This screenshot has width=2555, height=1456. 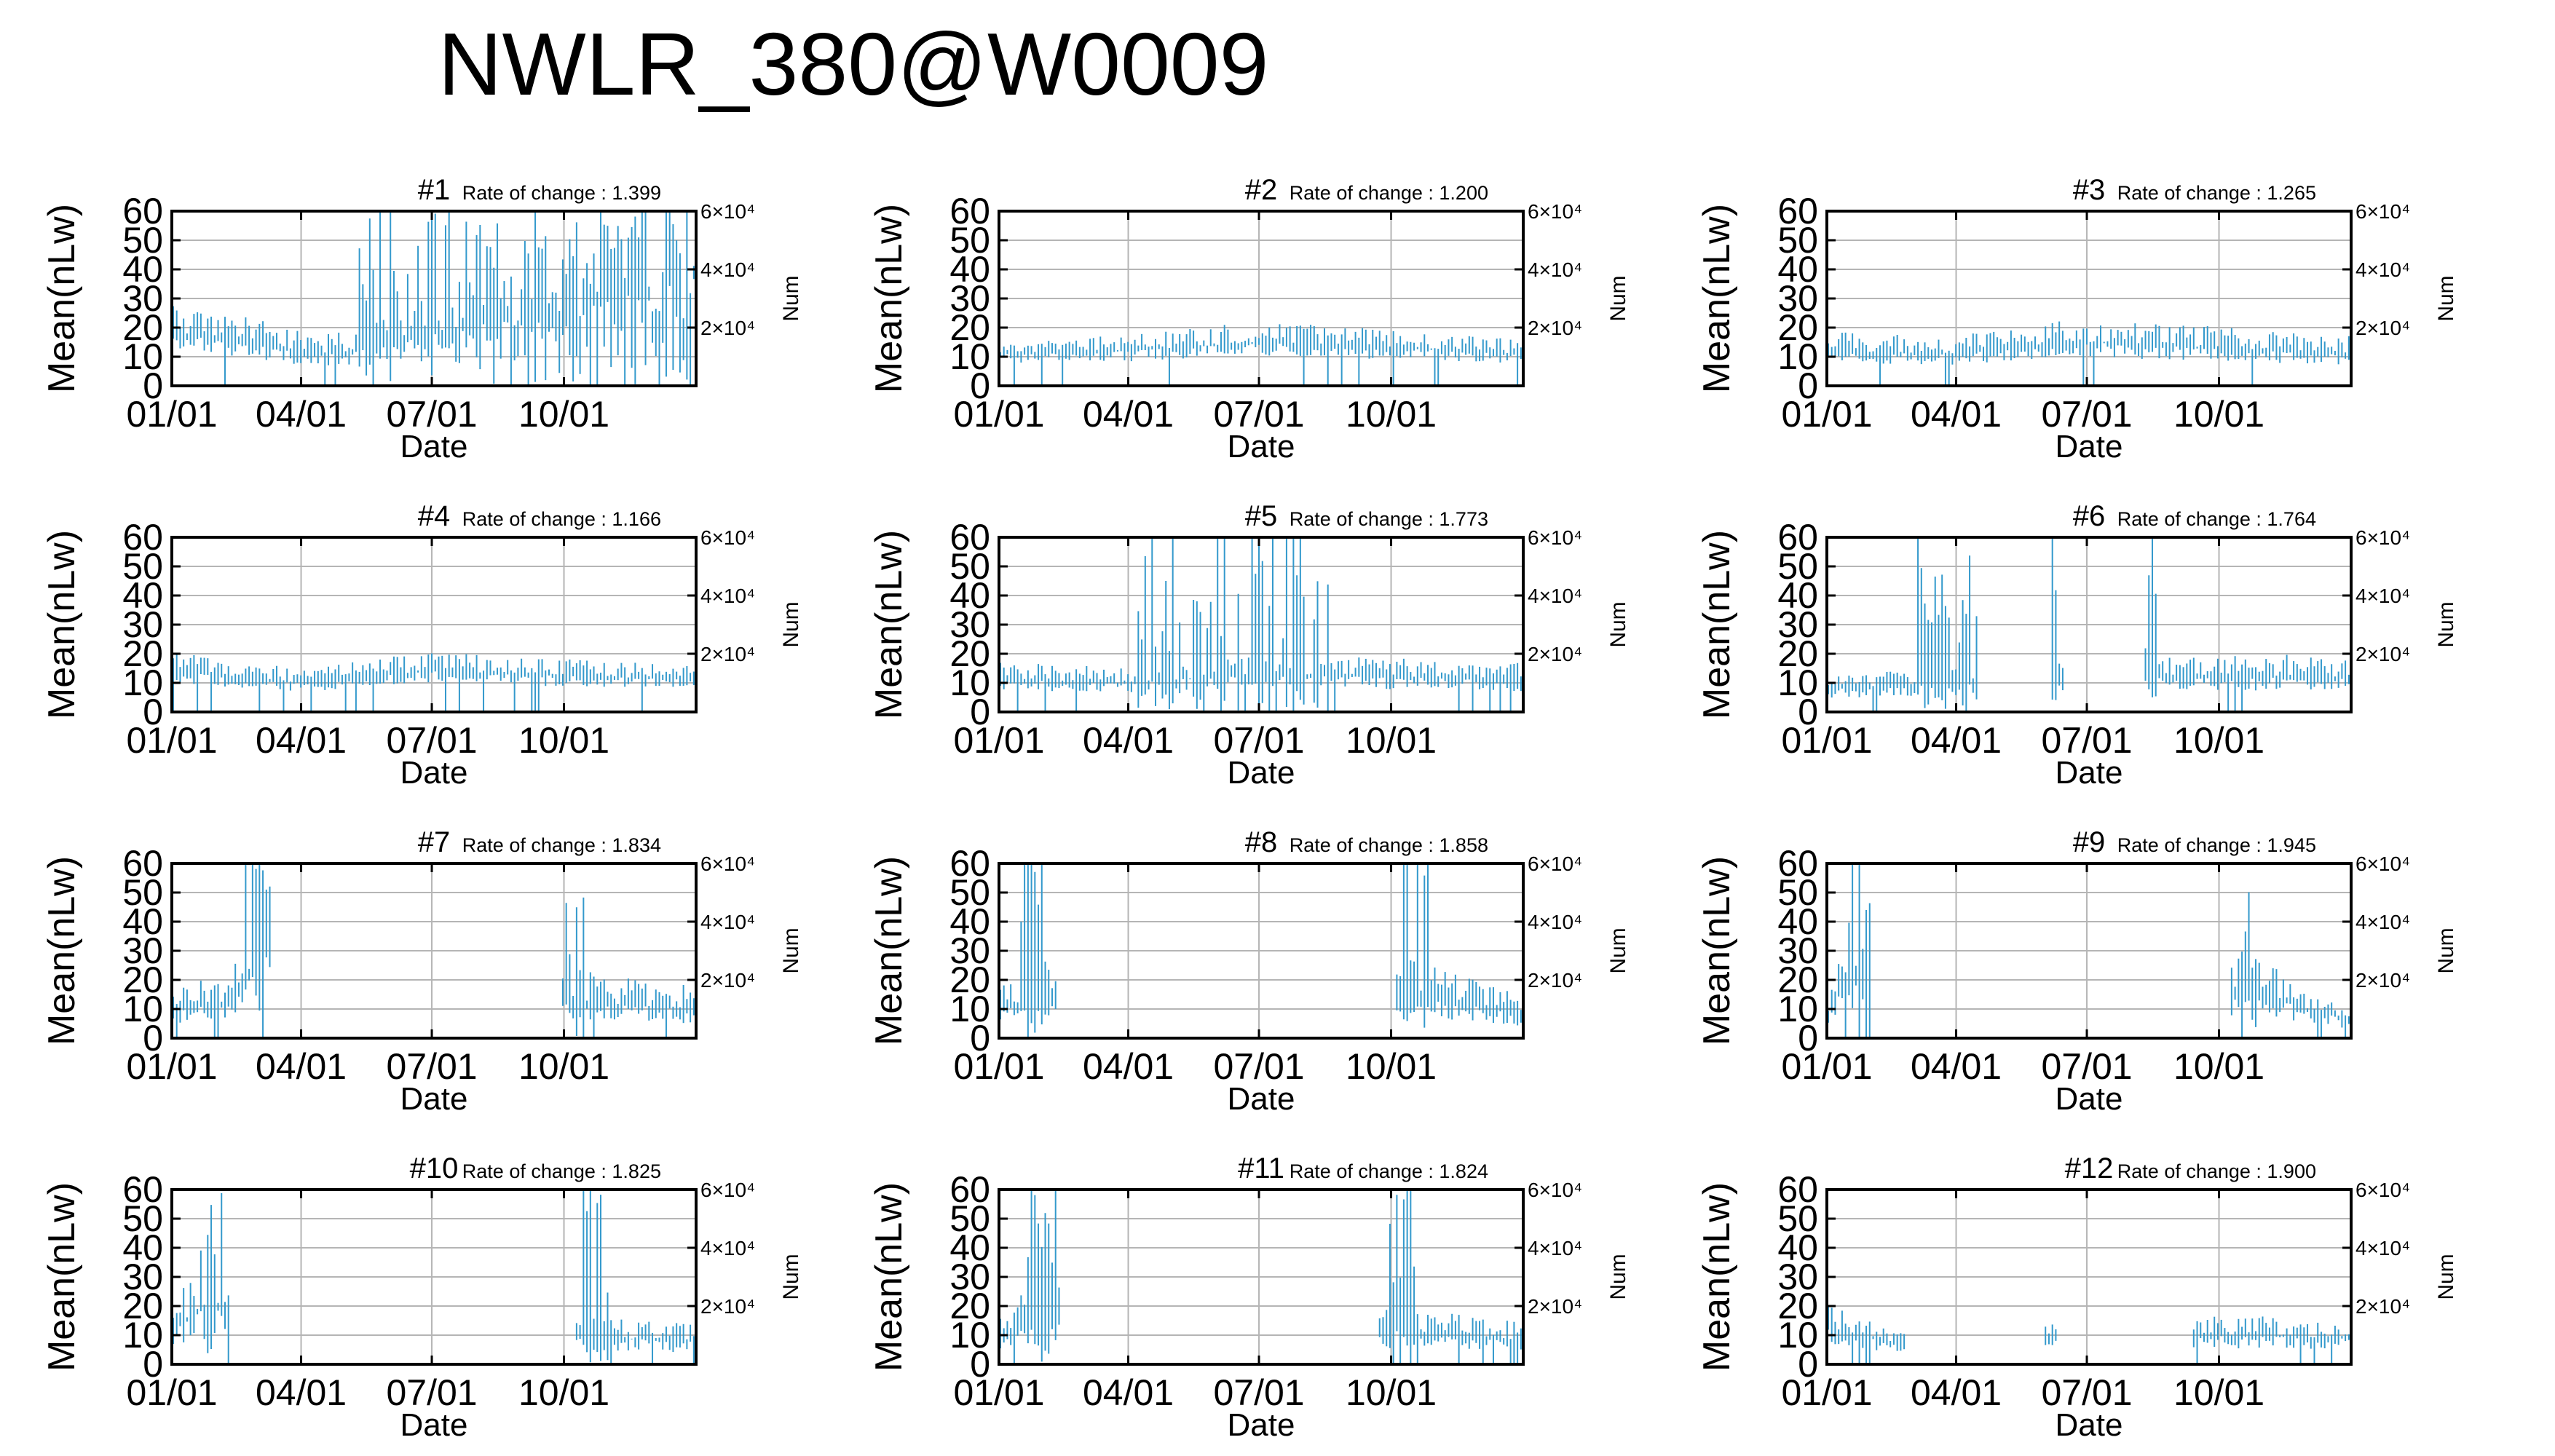 I want to click on rate-of-change: Rate of change : 1.200, so click(x=1389, y=193).